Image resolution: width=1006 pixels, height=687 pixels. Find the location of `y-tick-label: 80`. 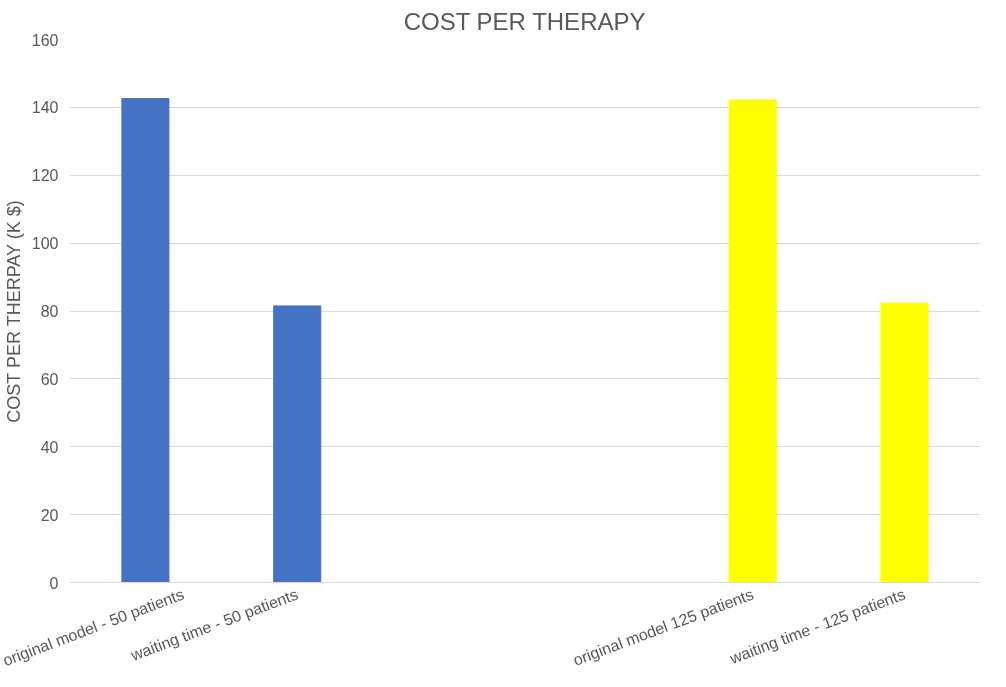

y-tick-label: 80 is located at coordinates (49, 311).